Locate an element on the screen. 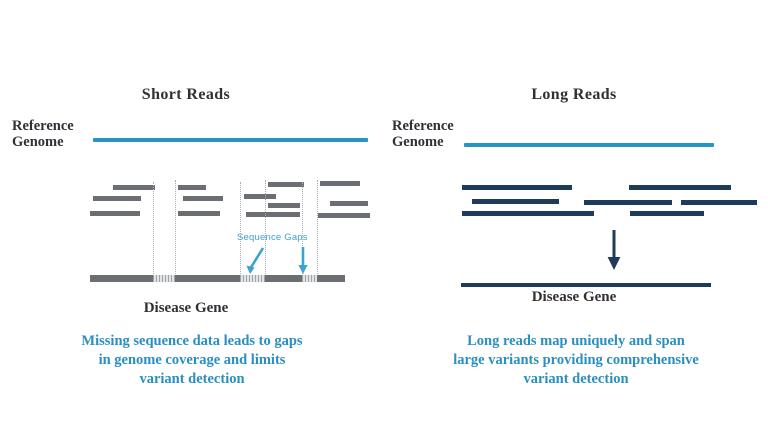 Image resolution: width=768 pixels, height=439 pixels. disease-gene-label-left: Disease Gene is located at coordinates (186, 308).